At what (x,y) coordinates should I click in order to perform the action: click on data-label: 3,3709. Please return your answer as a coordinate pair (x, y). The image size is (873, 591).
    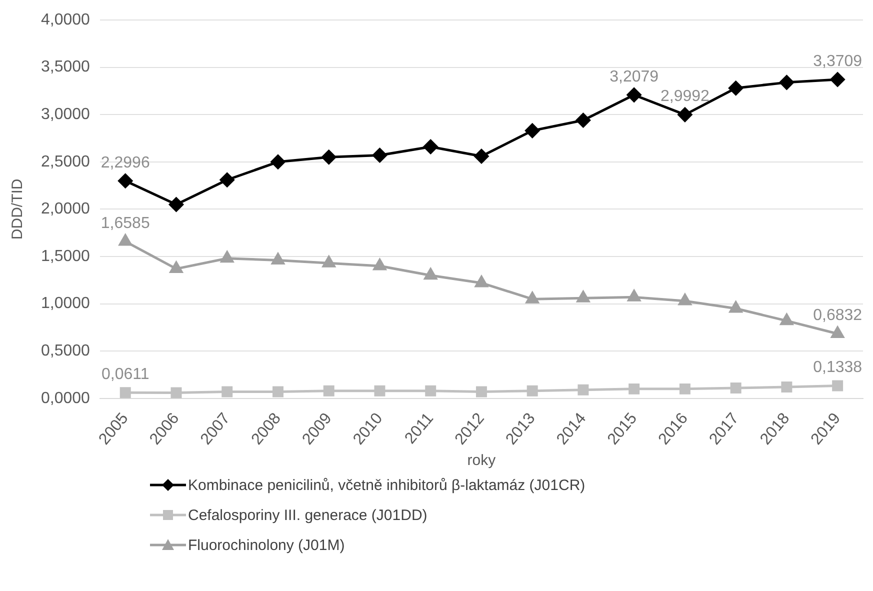
    Looking at the image, I should click on (837, 61).